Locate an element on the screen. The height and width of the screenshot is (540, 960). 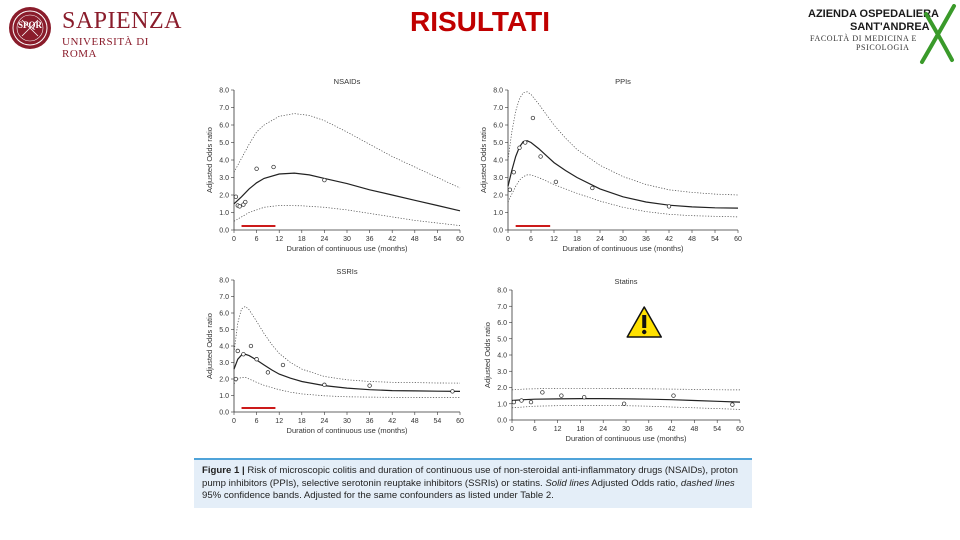
x-axis-label: Duration of continuous use (months) is located at coordinates (623, 248).